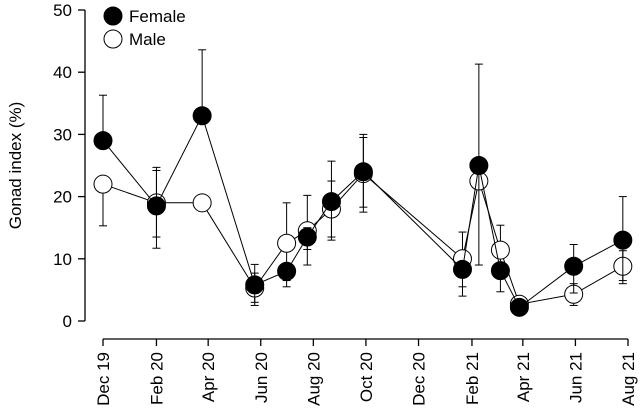  What do you see at coordinates (523, 377) in the screenshot?
I see `x-tick-label: Apr 21` at bounding box center [523, 377].